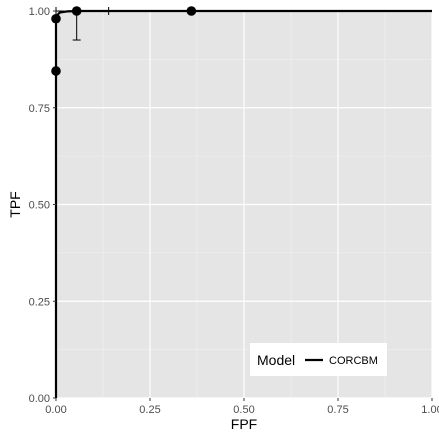 Image resolution: width=439 pixels, height=440 pixels. I want to click on x-tick-label: 1.00, so click(430, 410).